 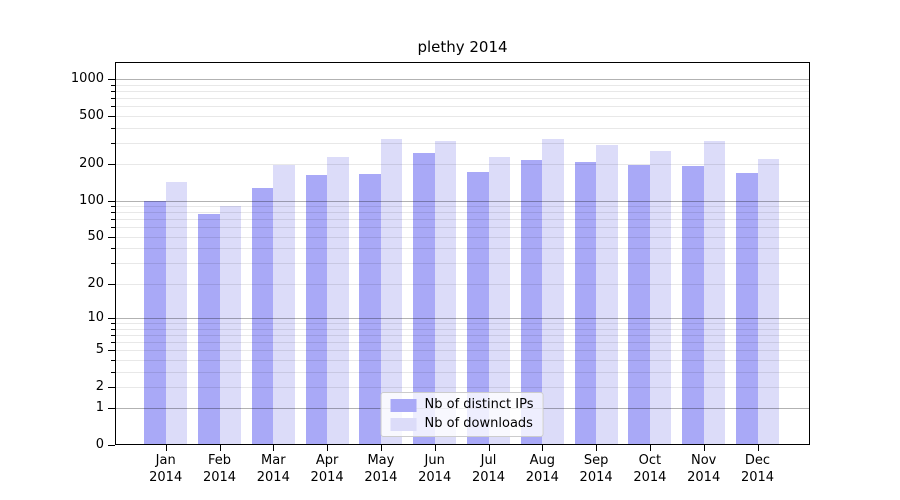 What do you see at coordinates (273, 469) in the screenshot?
I see `x-tick-label-mar: Mar 2014` at bounding box center [273, 469].